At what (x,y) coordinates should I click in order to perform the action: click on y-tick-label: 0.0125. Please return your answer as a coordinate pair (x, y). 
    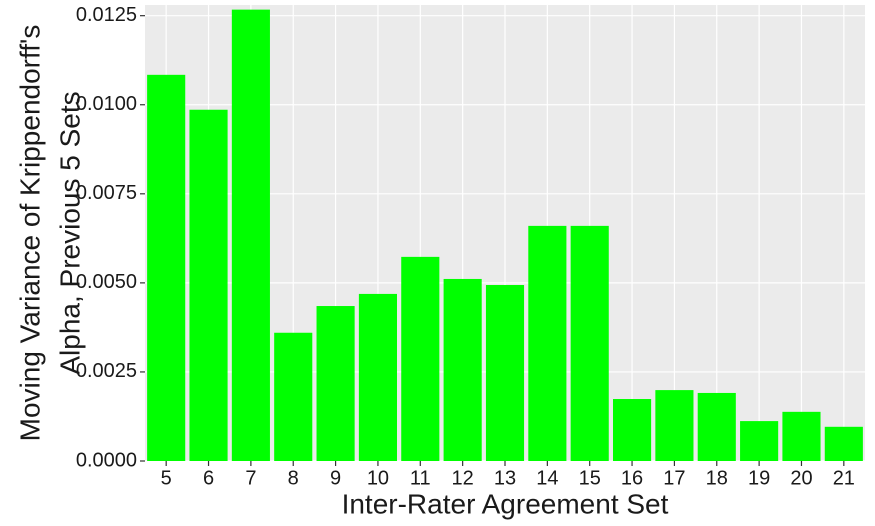
    Looking at the image, I should click on (106, 15).